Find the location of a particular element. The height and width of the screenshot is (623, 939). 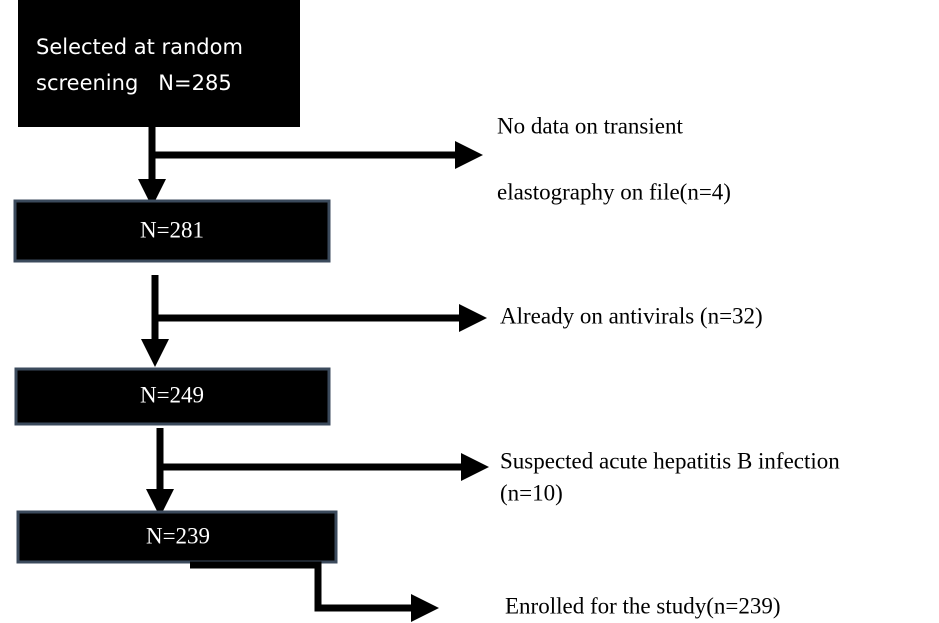

exclusion-label: elastography on file(n=4) is located at coordinates (614, 191).